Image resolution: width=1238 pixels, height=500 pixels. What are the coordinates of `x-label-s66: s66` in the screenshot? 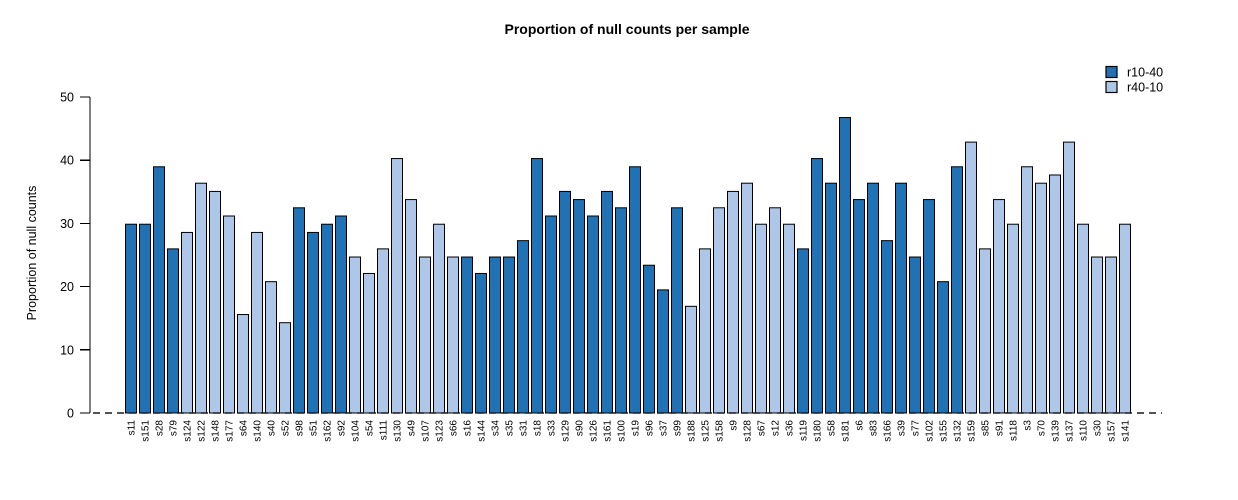 It's located at (454, 428).